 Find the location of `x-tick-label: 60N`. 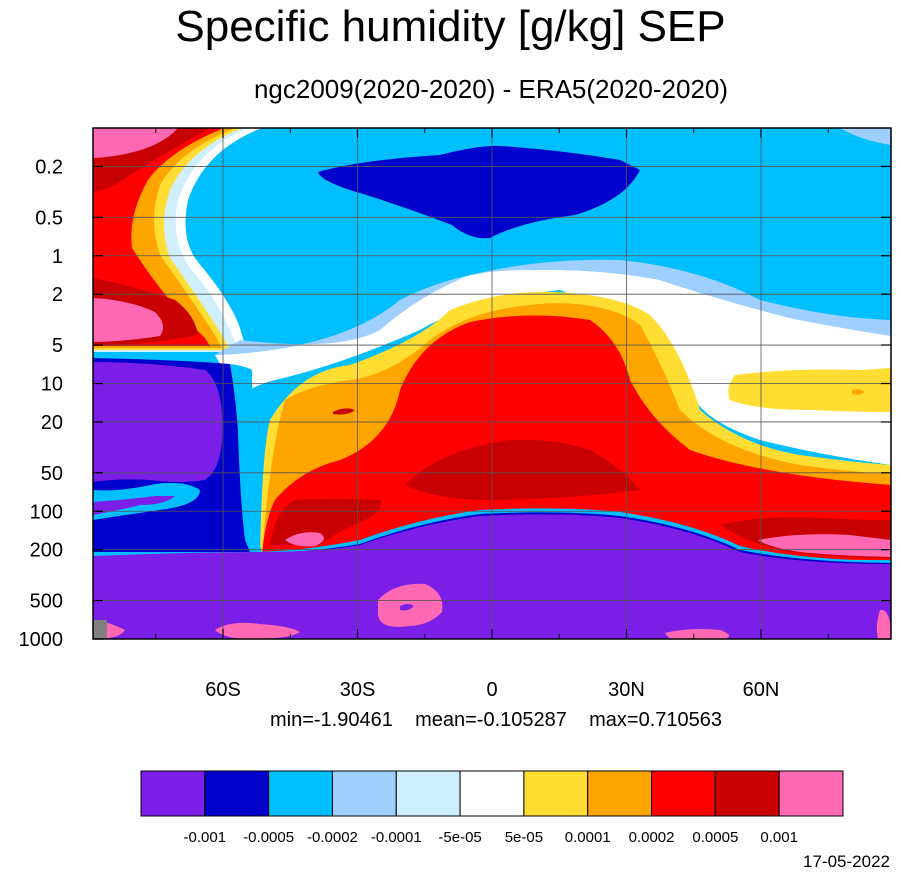

x-tick-label: 60N is located at coordinates (761, 690).